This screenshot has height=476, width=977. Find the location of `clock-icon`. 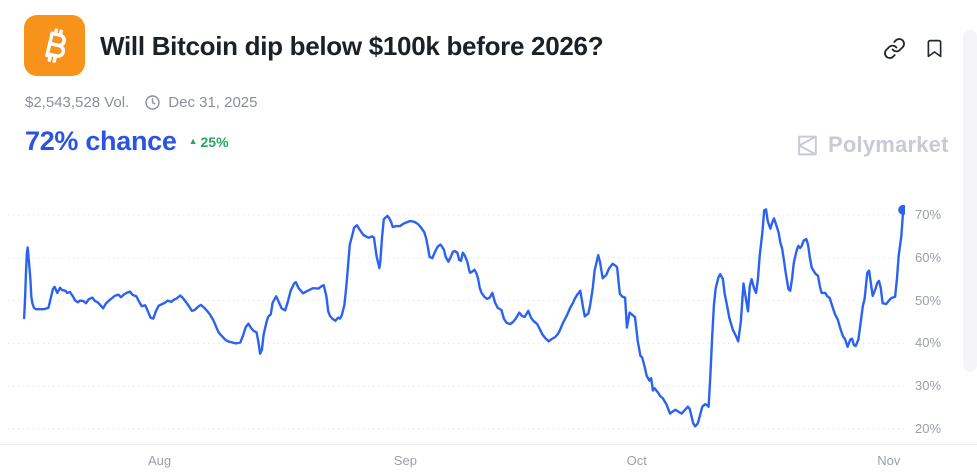

clock-icon is located at coordinates (152, 102).